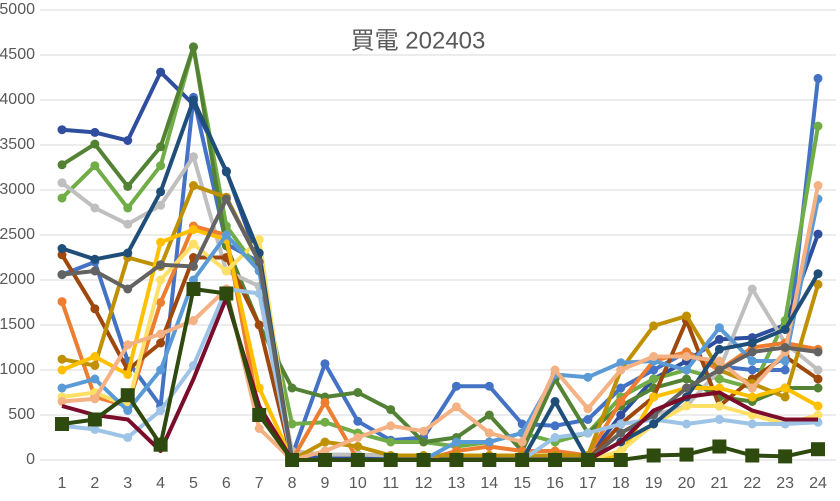 Image resolution: width=840 pixels, height=501 pixels. I want to click on y-tick-label: 3500, so click(17, 144).